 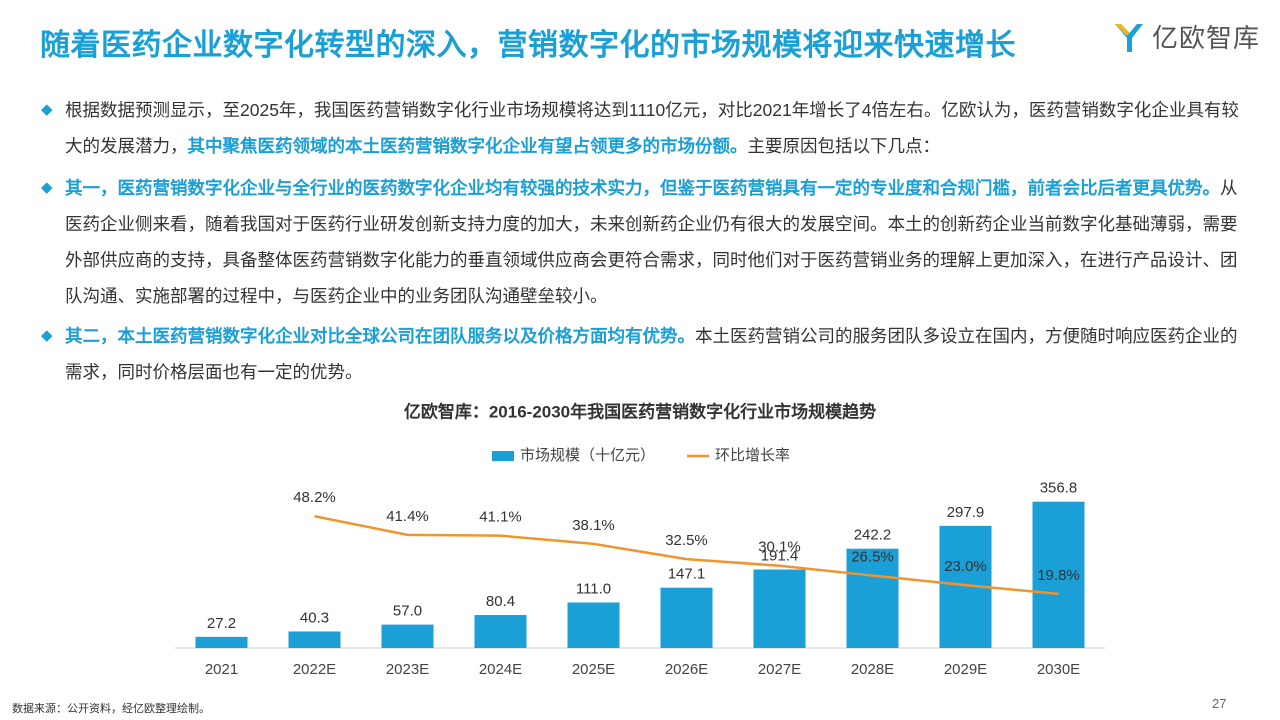 I want to click on text: 主要原因包括以下几点：, so click(x=844, y=146).